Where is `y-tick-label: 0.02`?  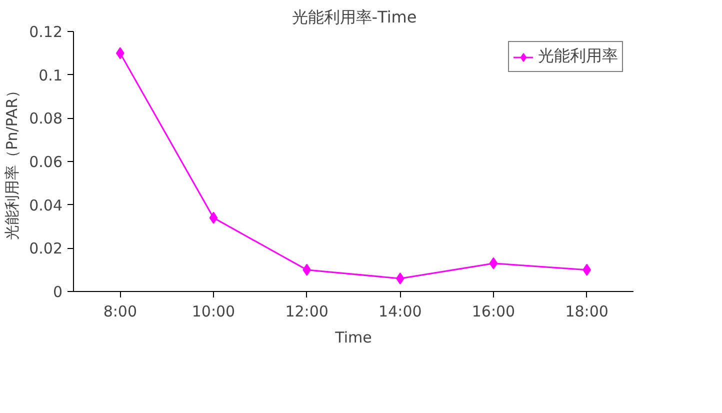
y-tick-label: 0.02 is located at coordinates (46, 249).